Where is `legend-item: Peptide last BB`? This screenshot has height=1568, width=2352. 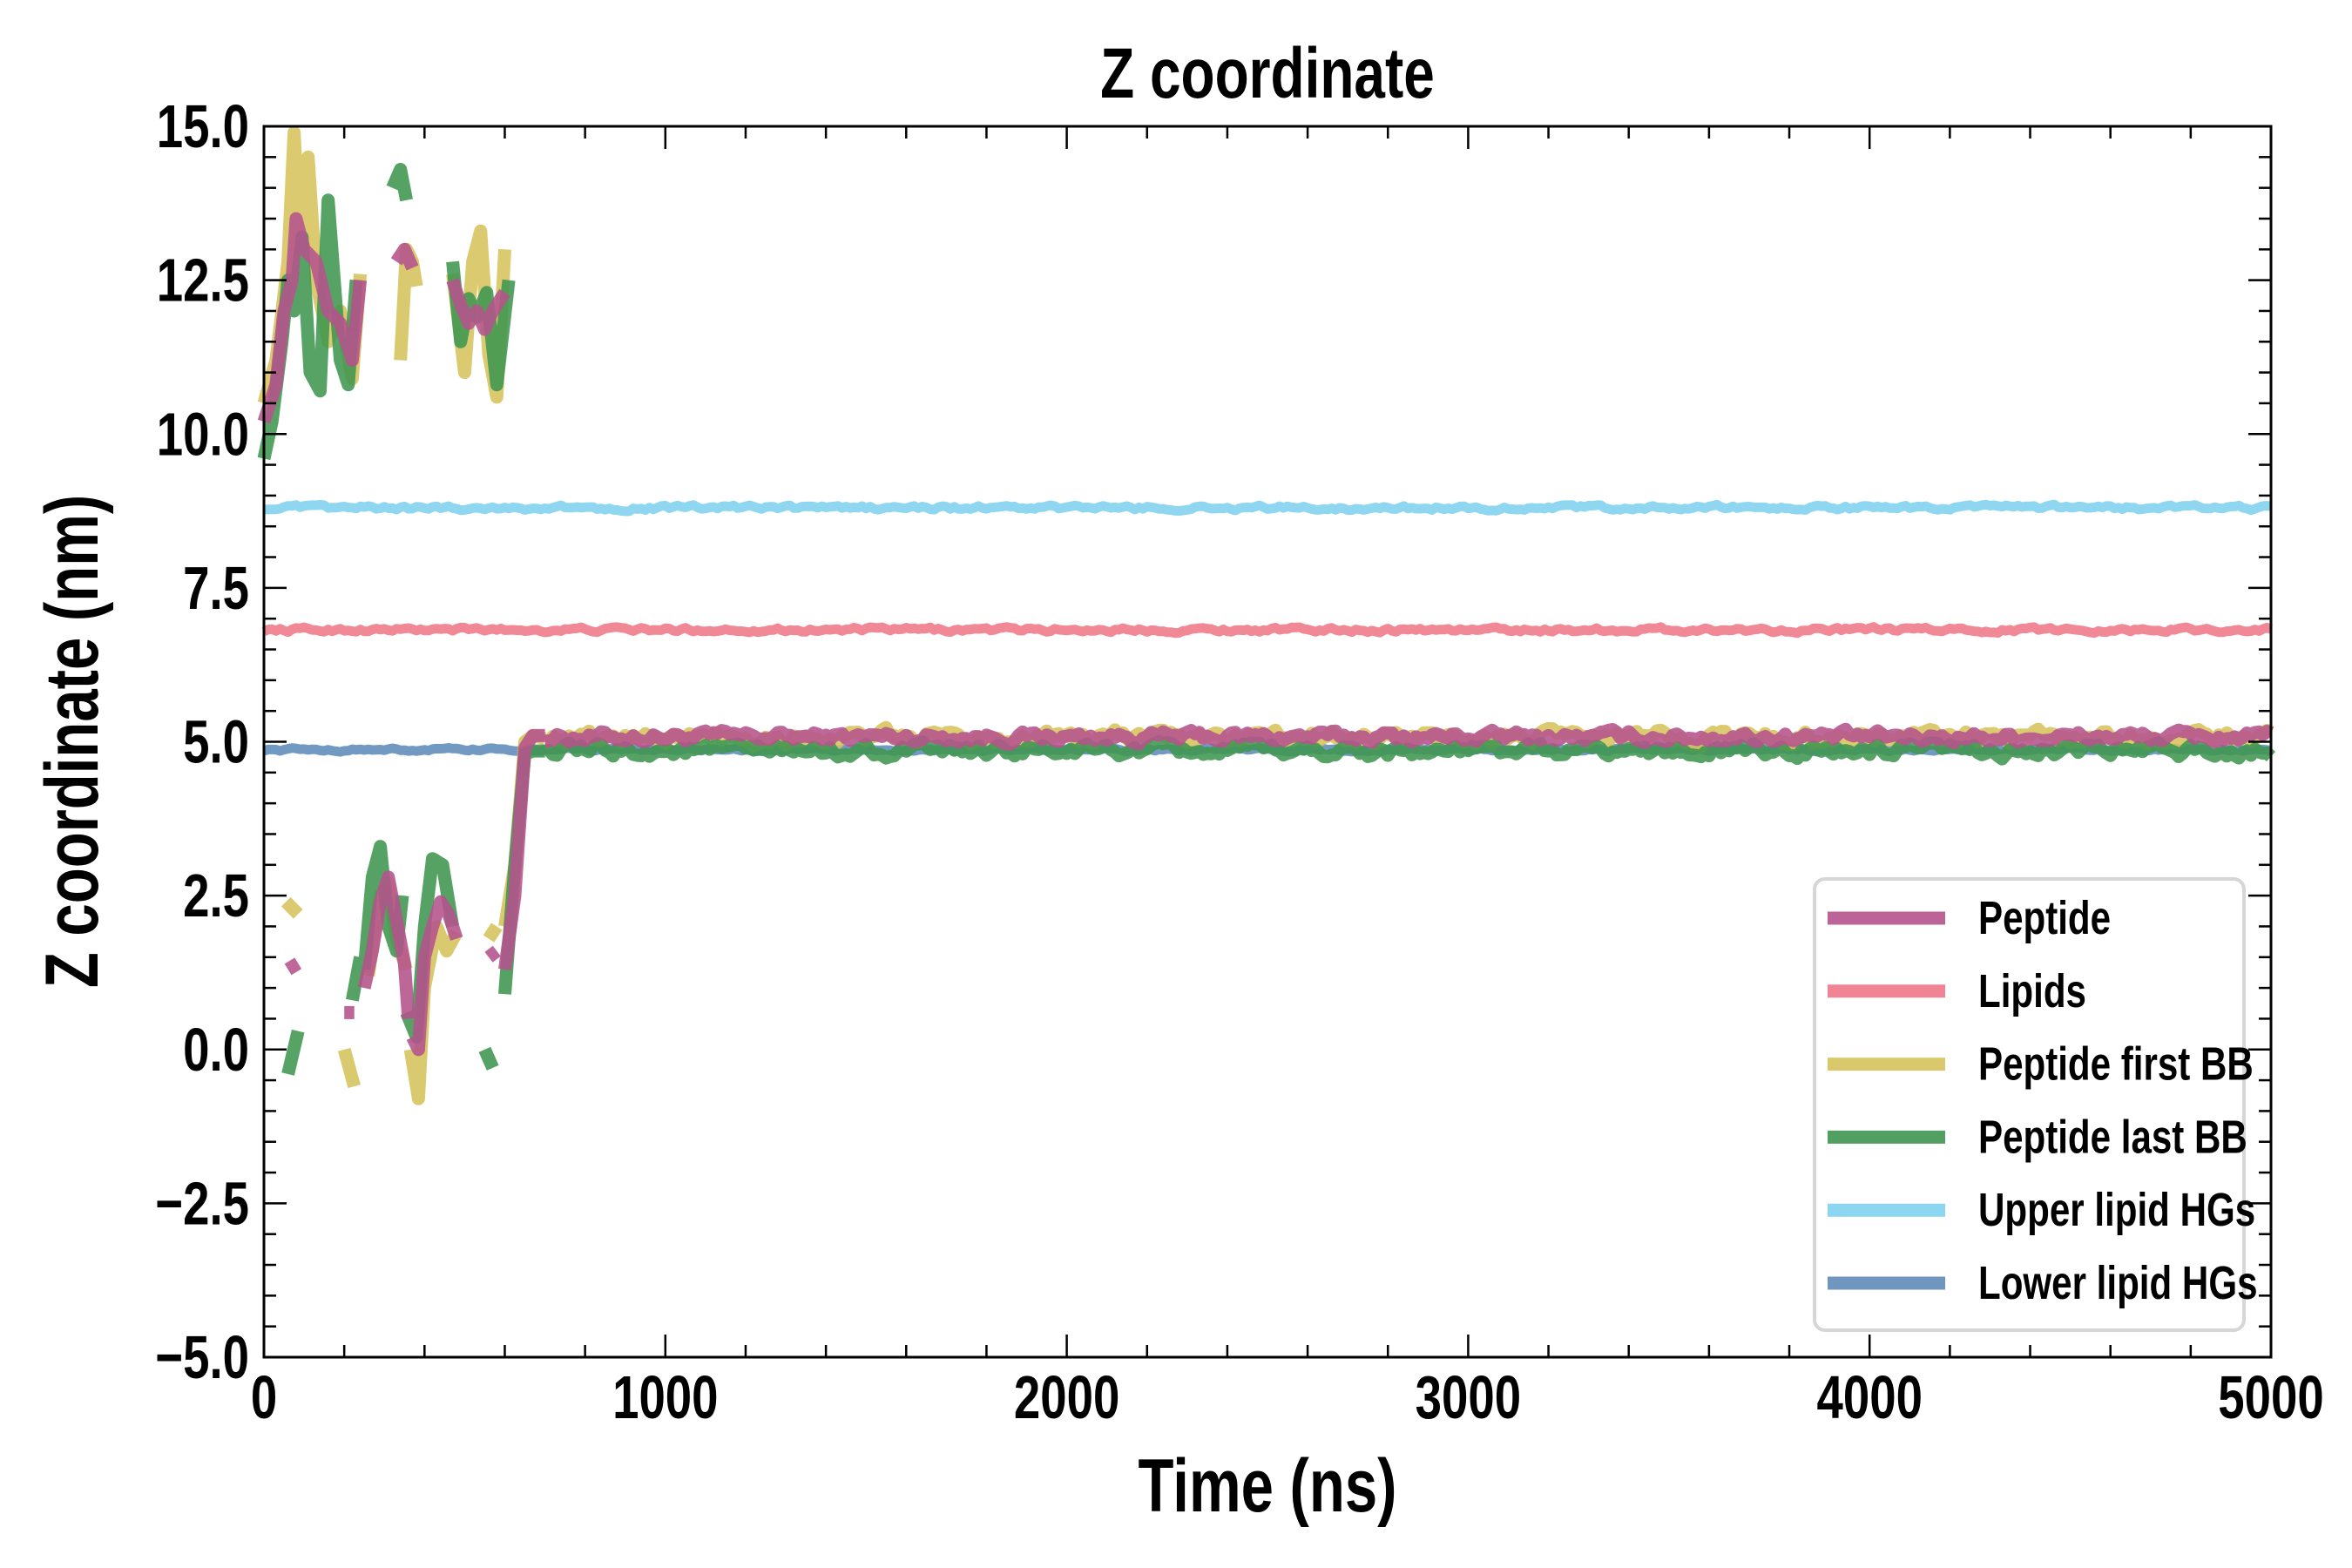 legend-item: Peptide last BB is located at coordinates (2037, 1137).